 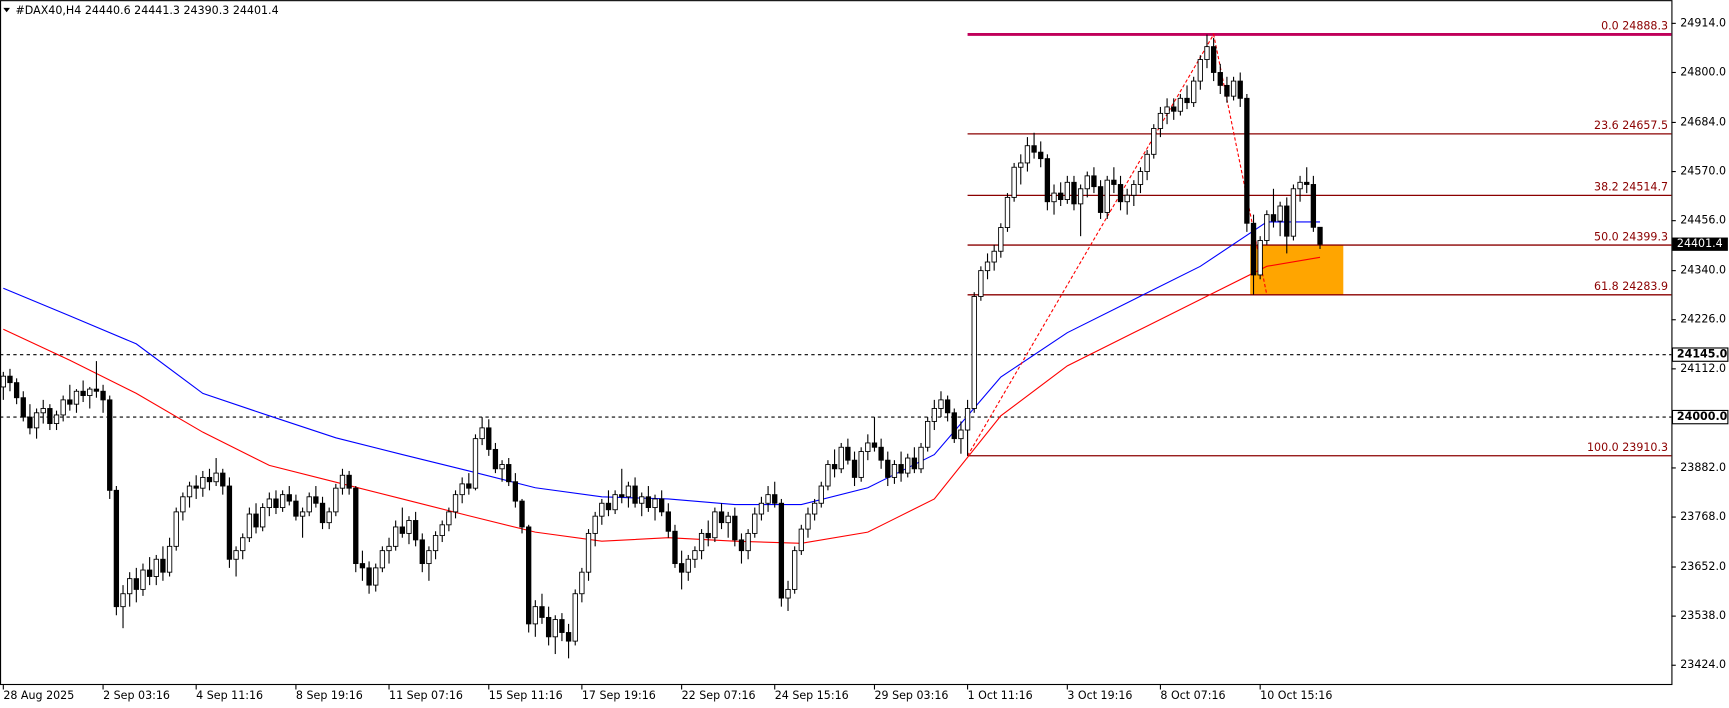 I want to click on last-price-box, so click(x=1700, y=244).